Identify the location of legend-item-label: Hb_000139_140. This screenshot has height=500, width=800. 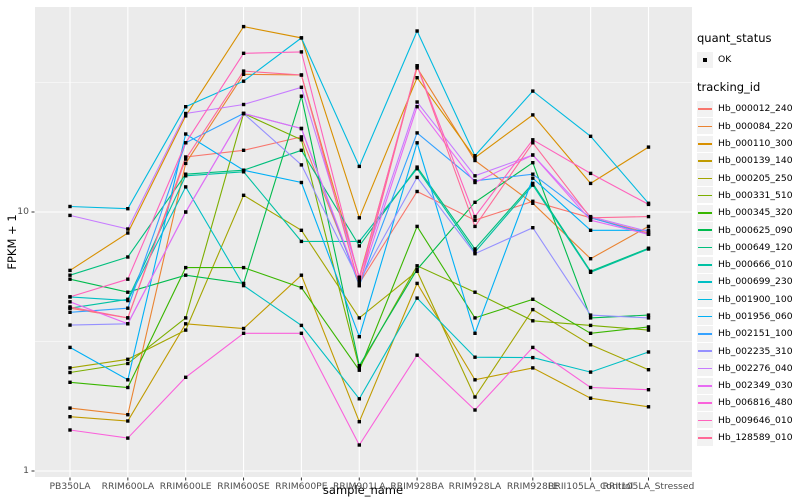
(755, 161).